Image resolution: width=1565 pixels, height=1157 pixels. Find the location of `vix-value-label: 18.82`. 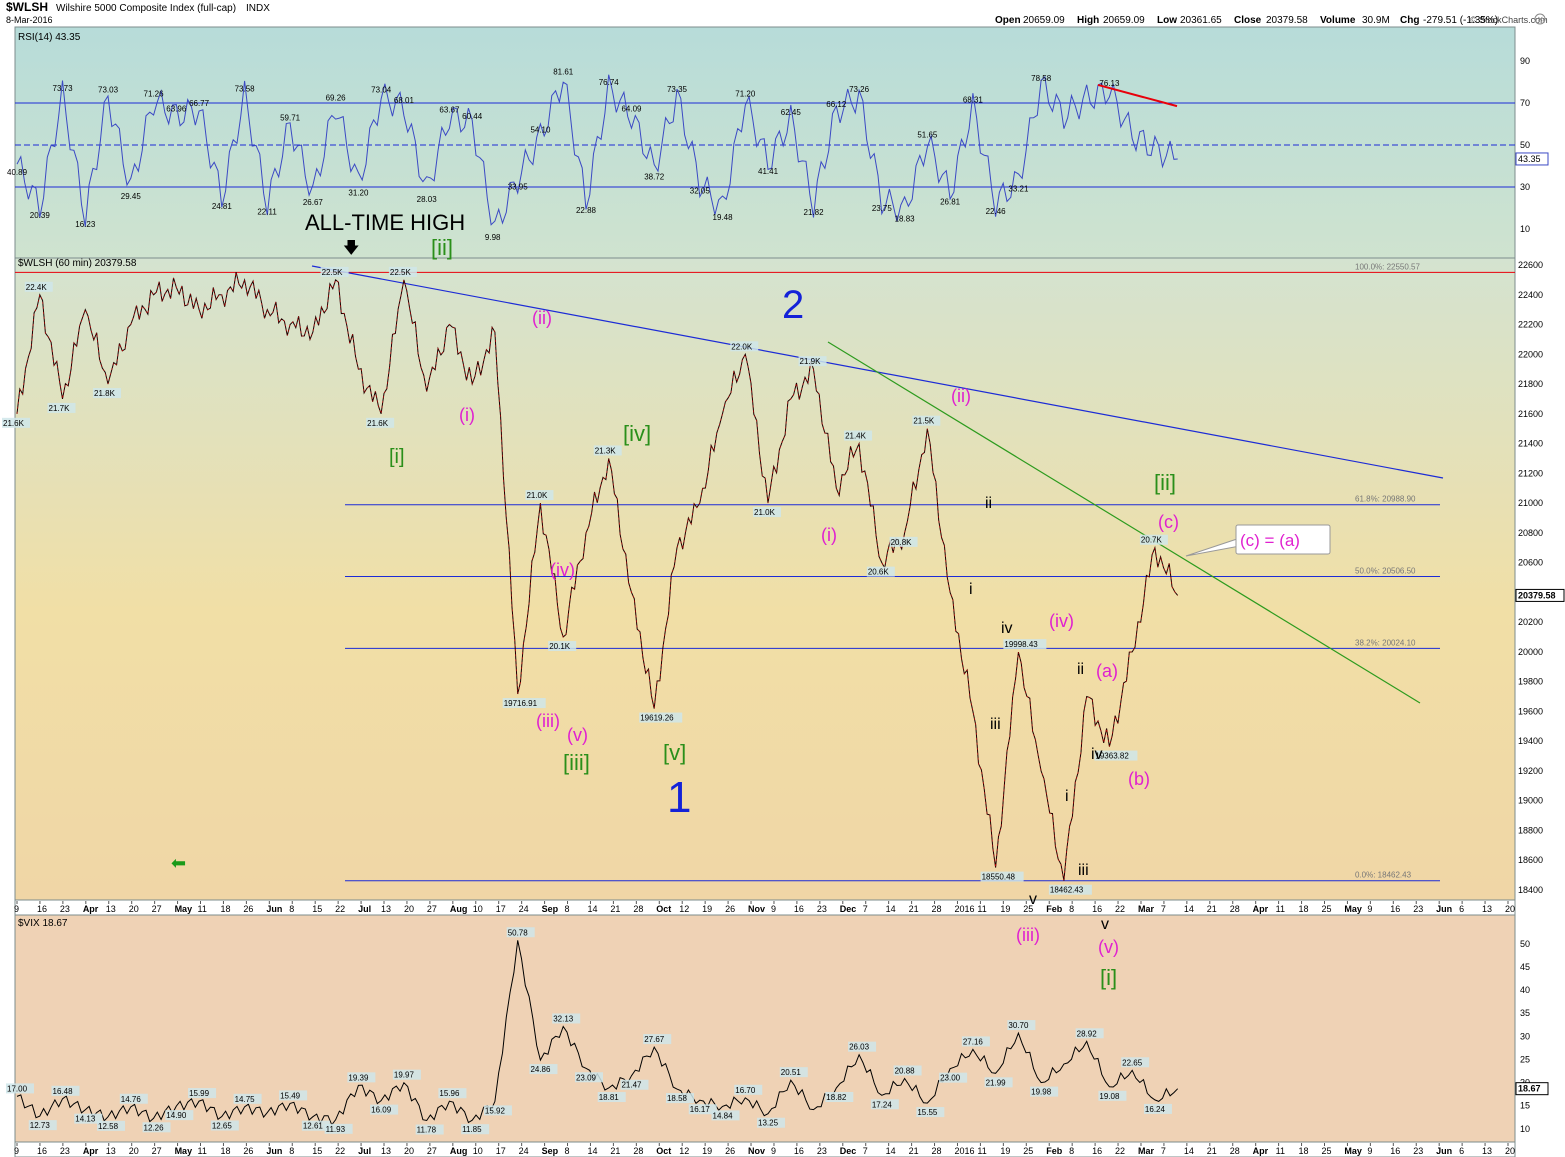

vix-value-label: 18.82 is located at coordinates (836, 1097).